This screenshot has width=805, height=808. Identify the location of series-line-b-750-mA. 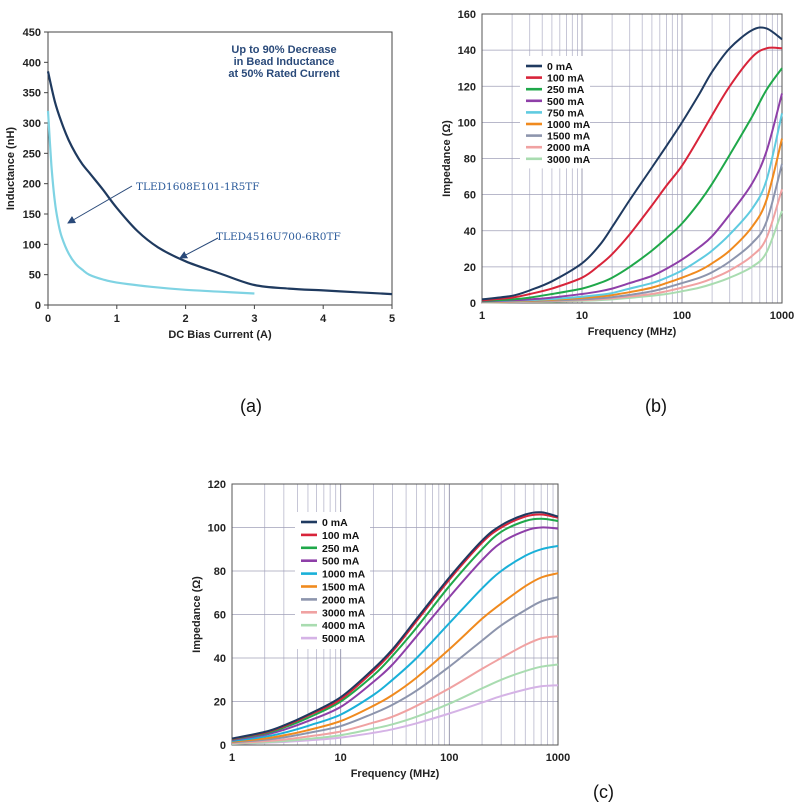
(632, 208).